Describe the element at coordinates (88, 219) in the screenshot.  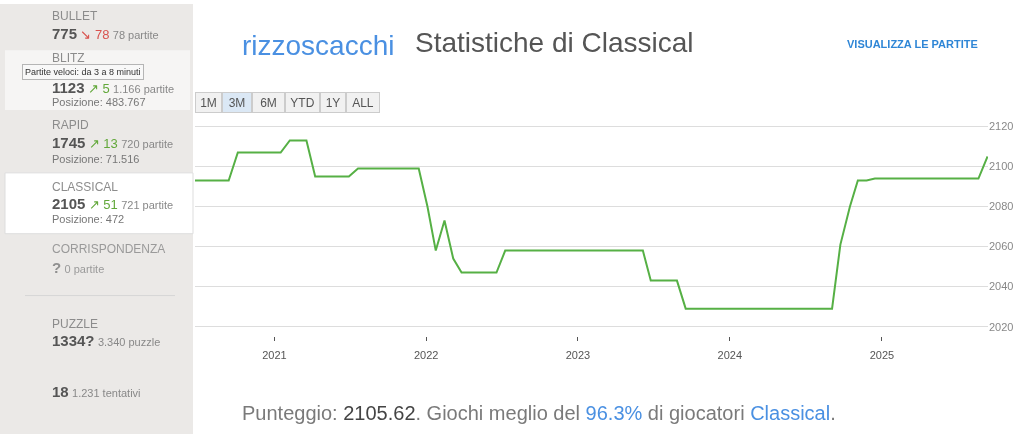
I see `text: Posizione: 472` at that location.